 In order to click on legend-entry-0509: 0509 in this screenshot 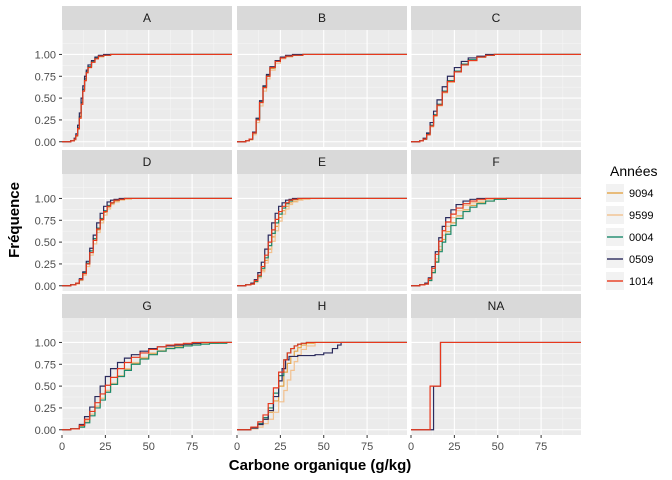, I will do `click(629, 259)`.